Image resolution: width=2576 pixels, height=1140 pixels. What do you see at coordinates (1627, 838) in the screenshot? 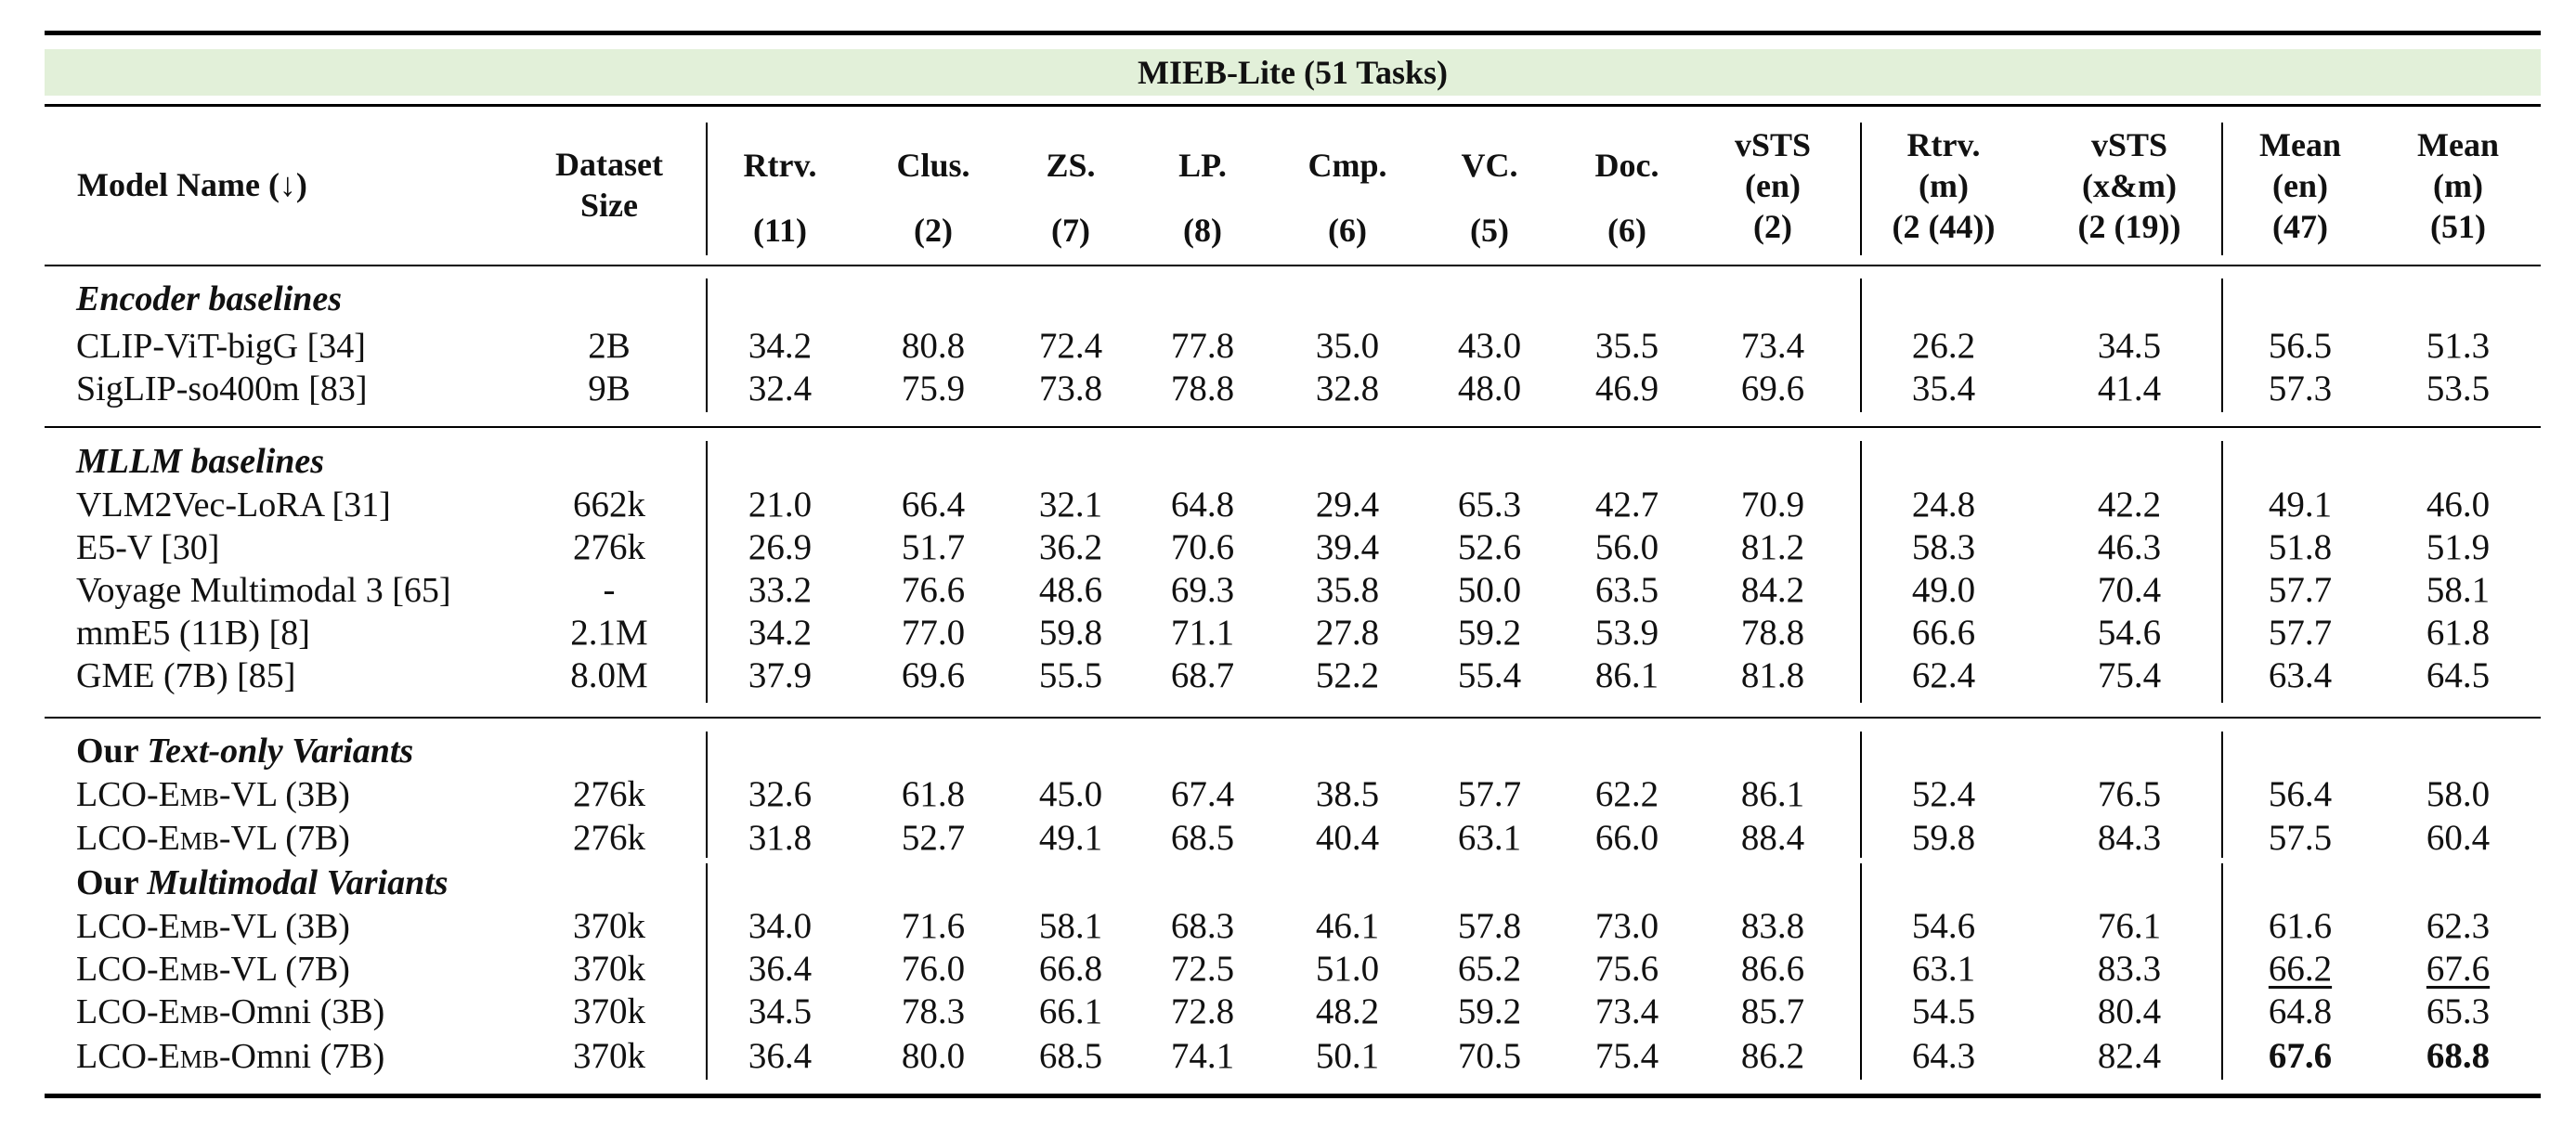
I see `score-cell: 66.0` at bounding box center [1627, 838].